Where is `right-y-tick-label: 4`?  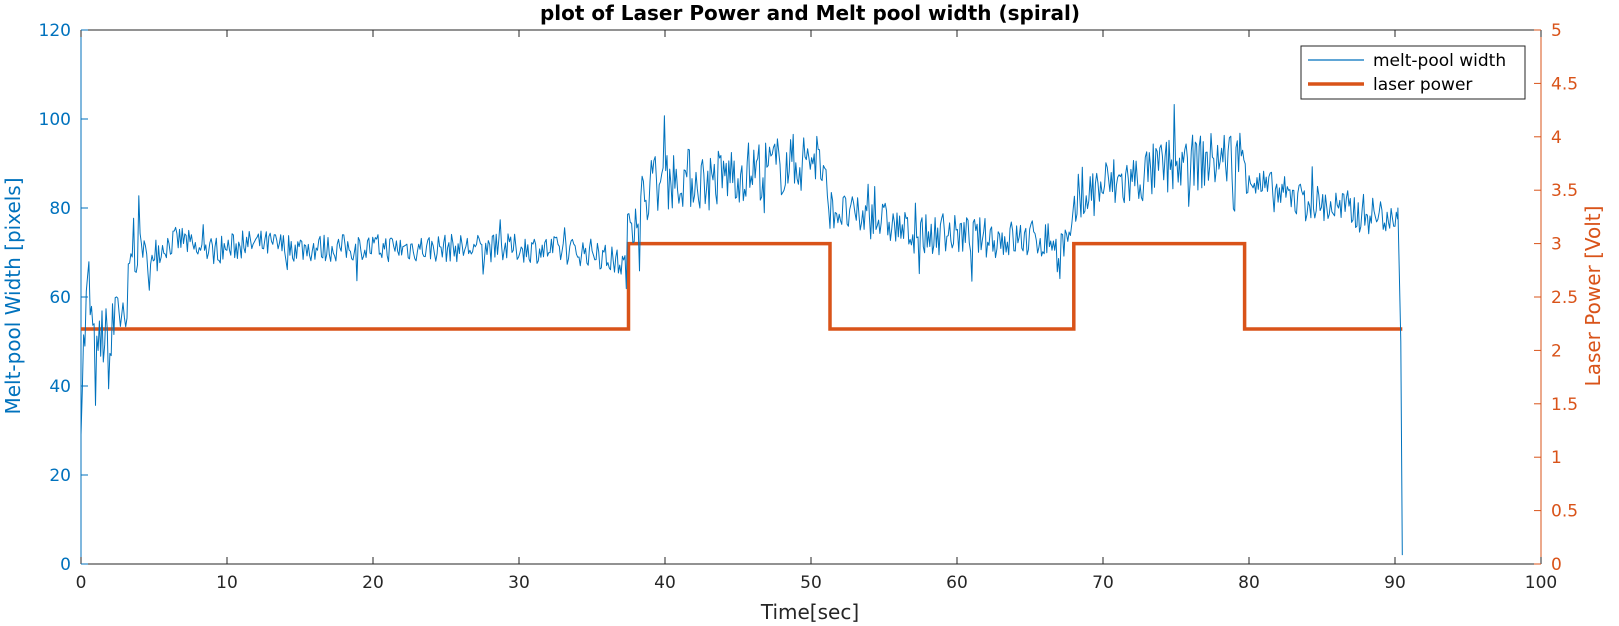
right-y-tick-label: 4 is located at coordinates (1556, 138).